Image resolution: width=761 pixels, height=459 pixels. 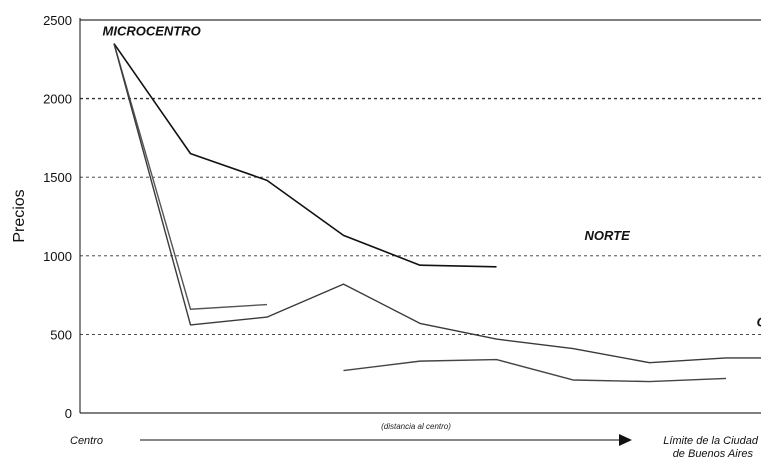 What do you see at coordinates (625, 440) in the screenshot?
I see `distance-arrow-head` at bounding box center [625, 440].